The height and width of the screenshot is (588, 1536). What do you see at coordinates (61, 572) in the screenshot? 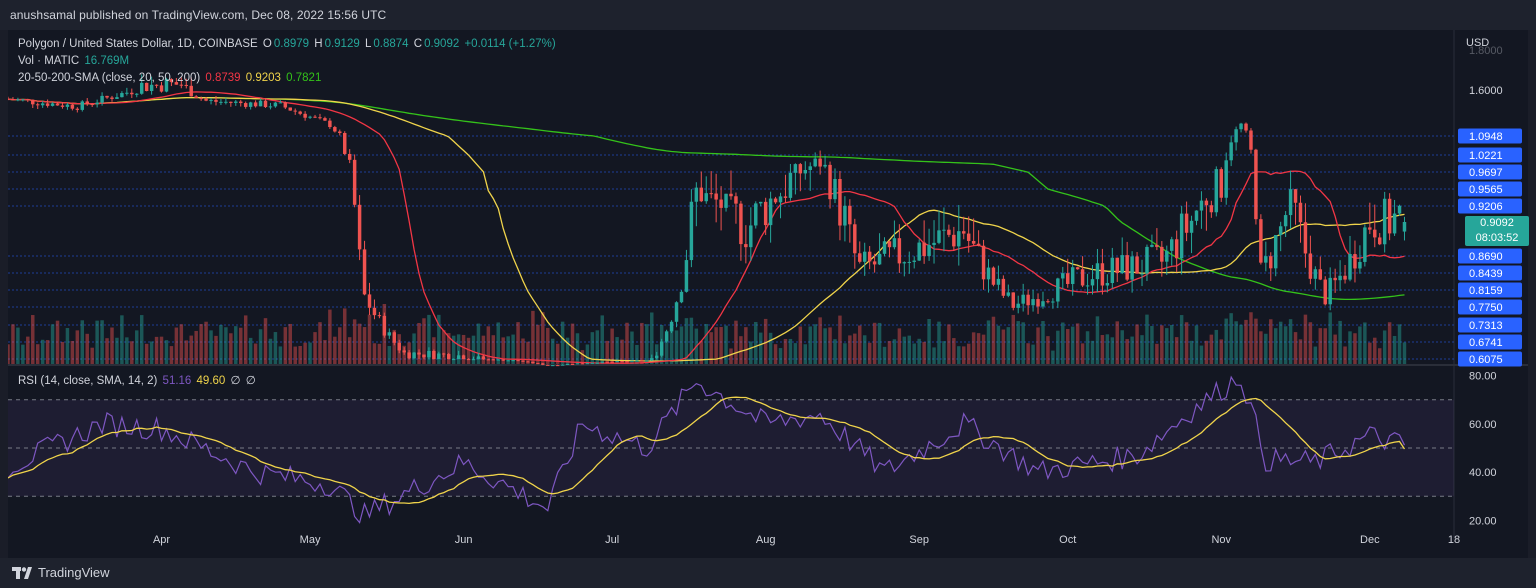
I see `tradingview-logo: TradingView` at bounding box center [61, 572].